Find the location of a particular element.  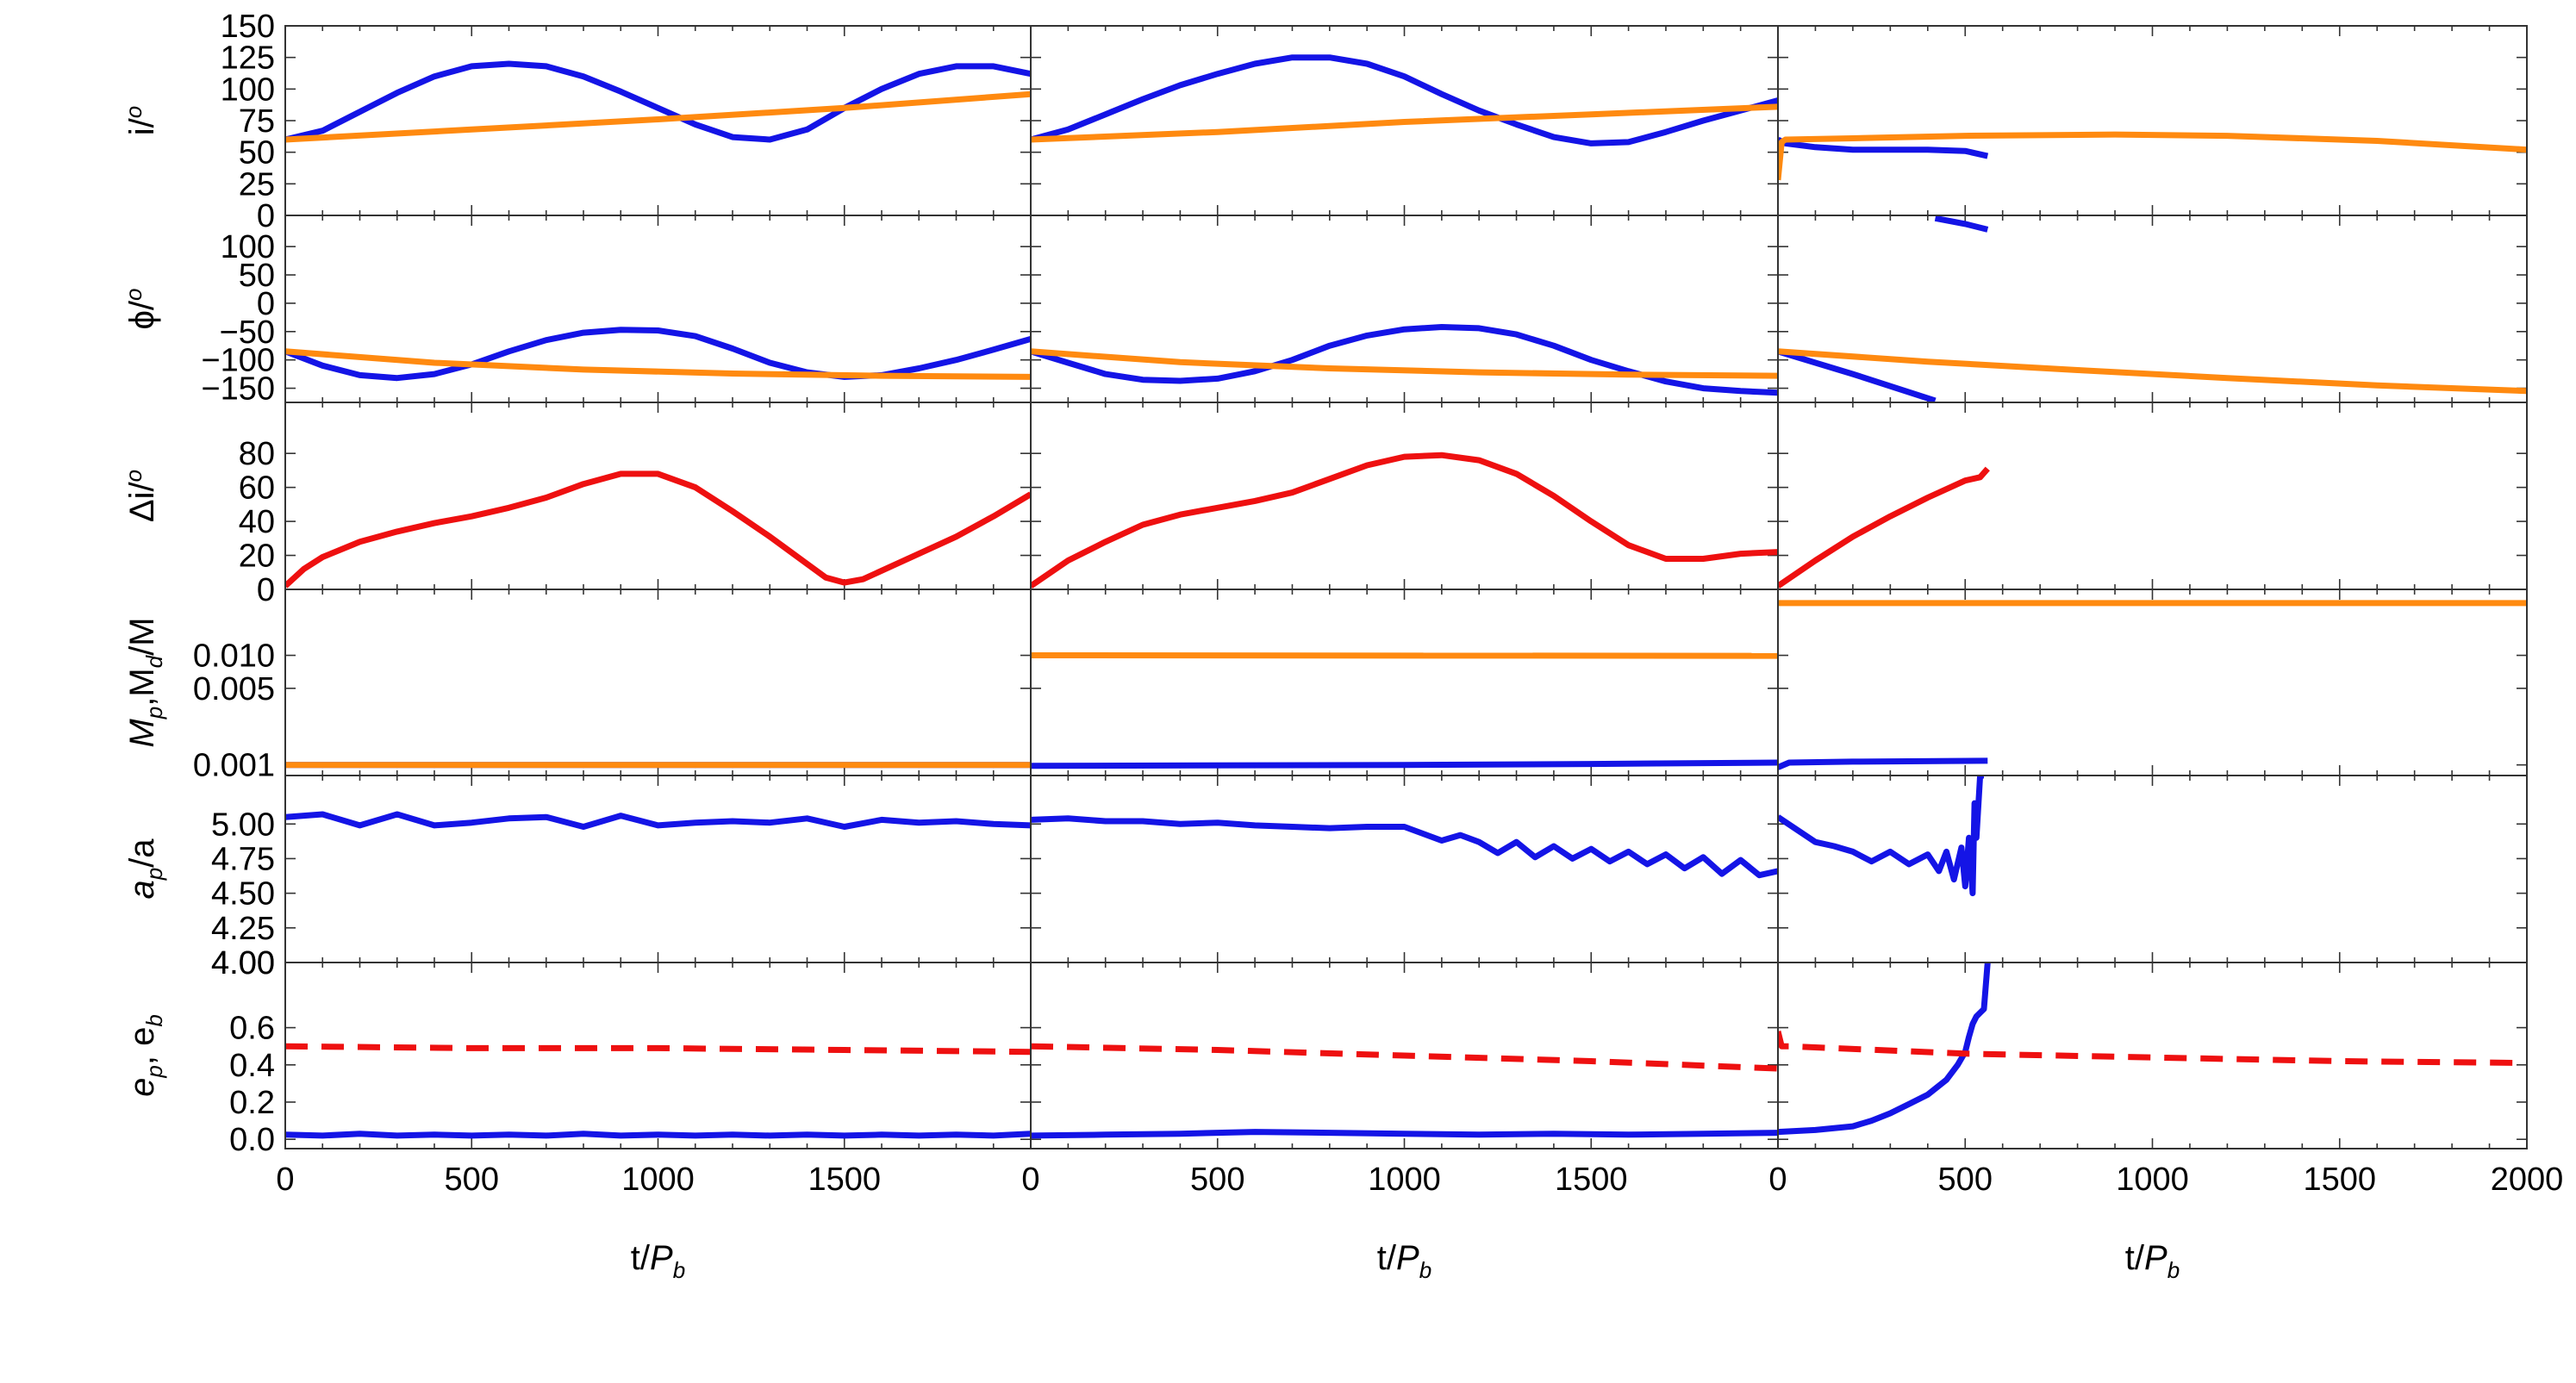

y-tick-label: 4.50 is located at coordinates (243, 895).